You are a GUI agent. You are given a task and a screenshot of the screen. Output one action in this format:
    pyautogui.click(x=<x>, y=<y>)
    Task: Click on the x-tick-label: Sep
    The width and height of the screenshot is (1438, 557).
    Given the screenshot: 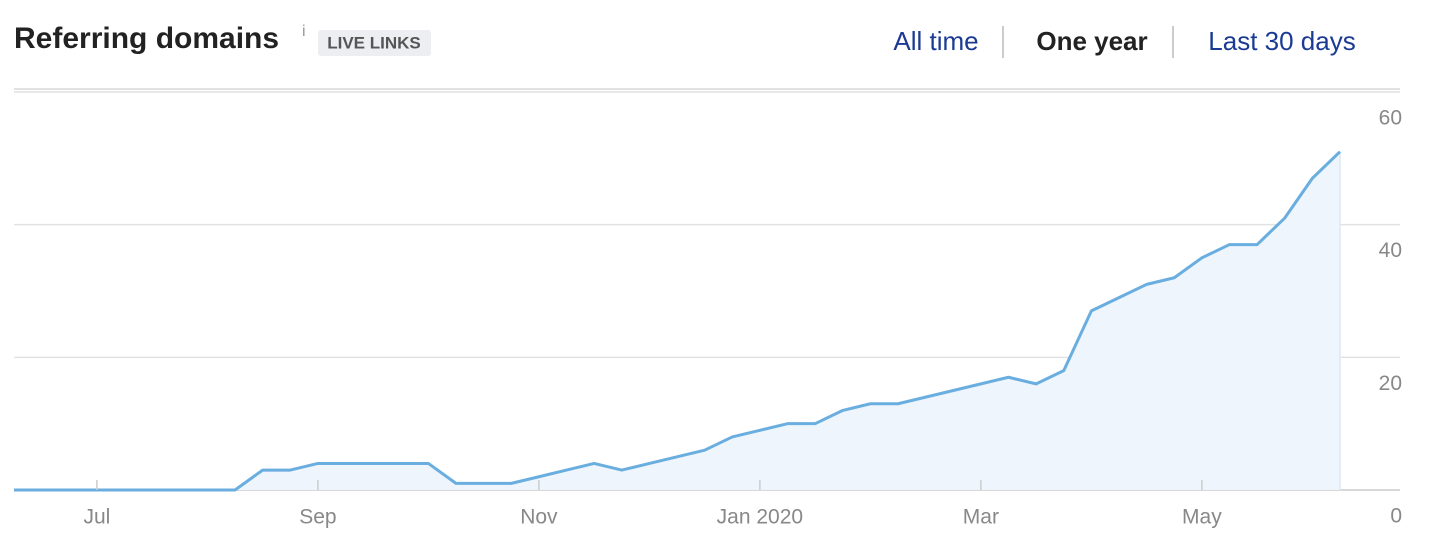 What is the action you would take?
    pyautogui.click(x=317, y=517)
    